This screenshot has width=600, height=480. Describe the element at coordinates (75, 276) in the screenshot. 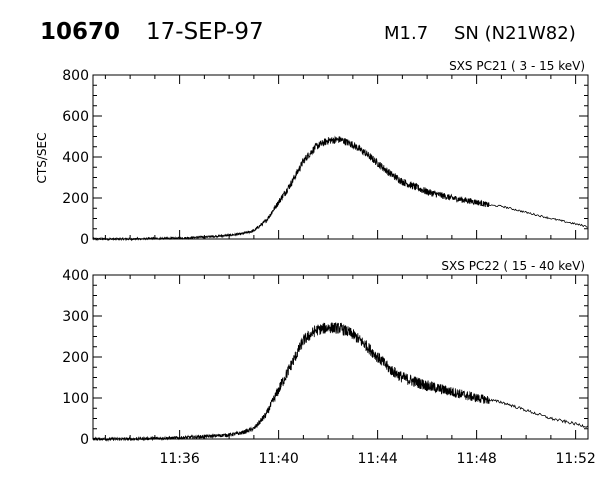

I see `y-tick-label-pc22: 400` at that location.